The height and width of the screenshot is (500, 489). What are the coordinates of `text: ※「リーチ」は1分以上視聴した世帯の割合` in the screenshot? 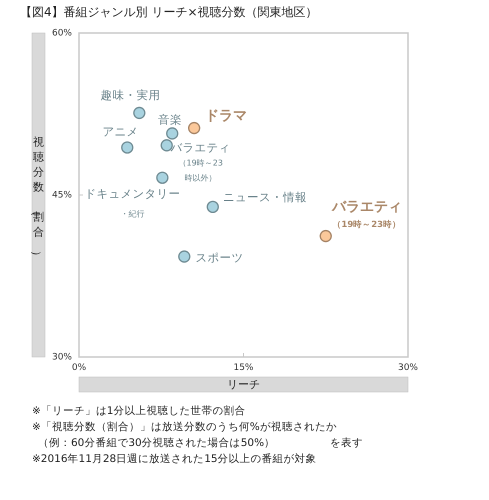 It's located at (139, 410).